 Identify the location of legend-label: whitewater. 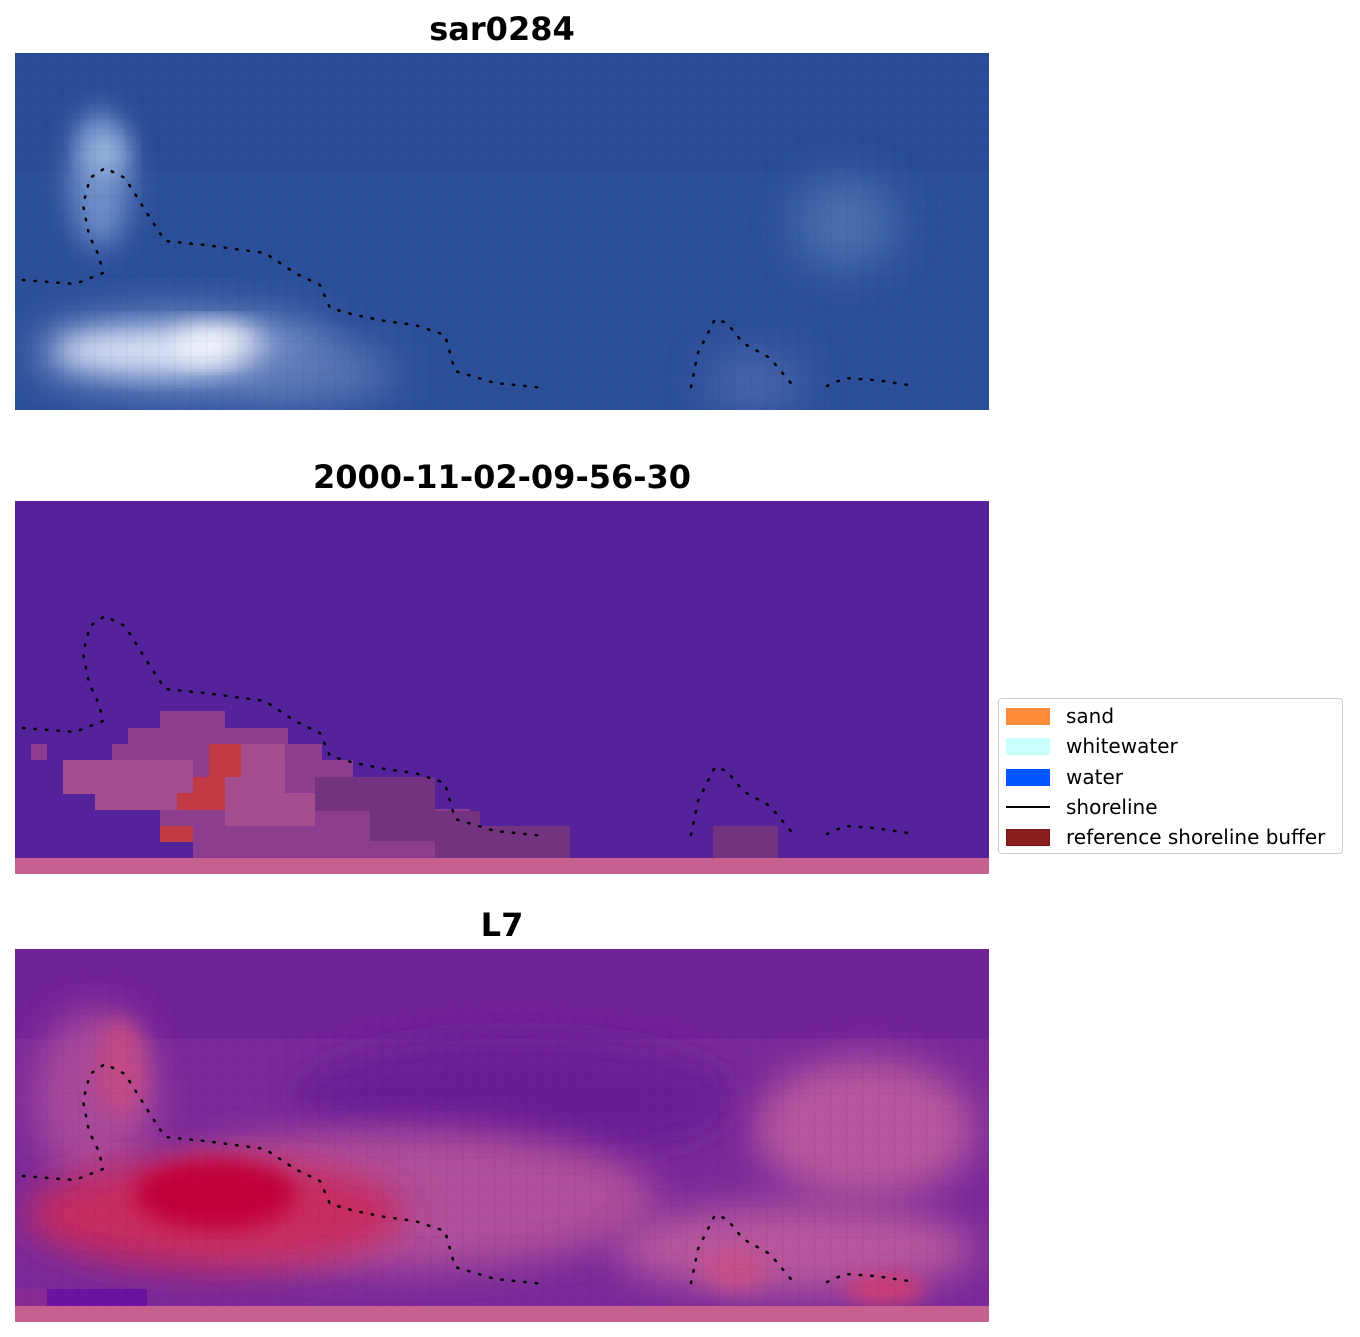
(1122, 746).